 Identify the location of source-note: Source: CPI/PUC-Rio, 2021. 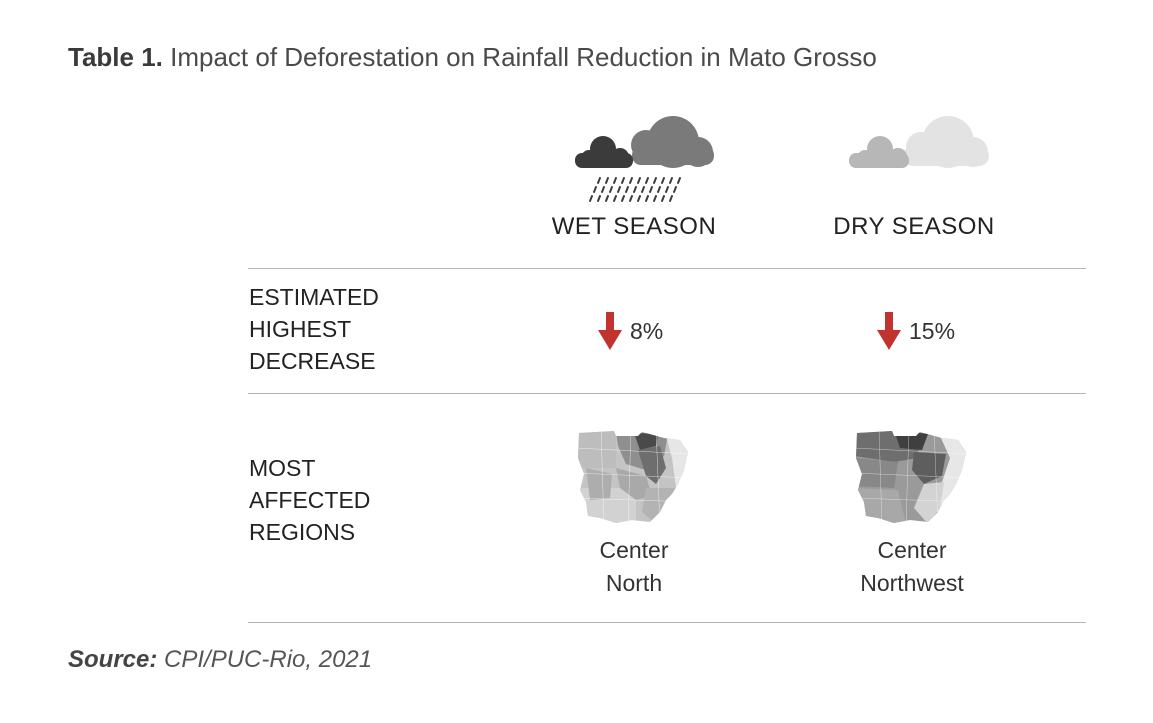
(220, 660).